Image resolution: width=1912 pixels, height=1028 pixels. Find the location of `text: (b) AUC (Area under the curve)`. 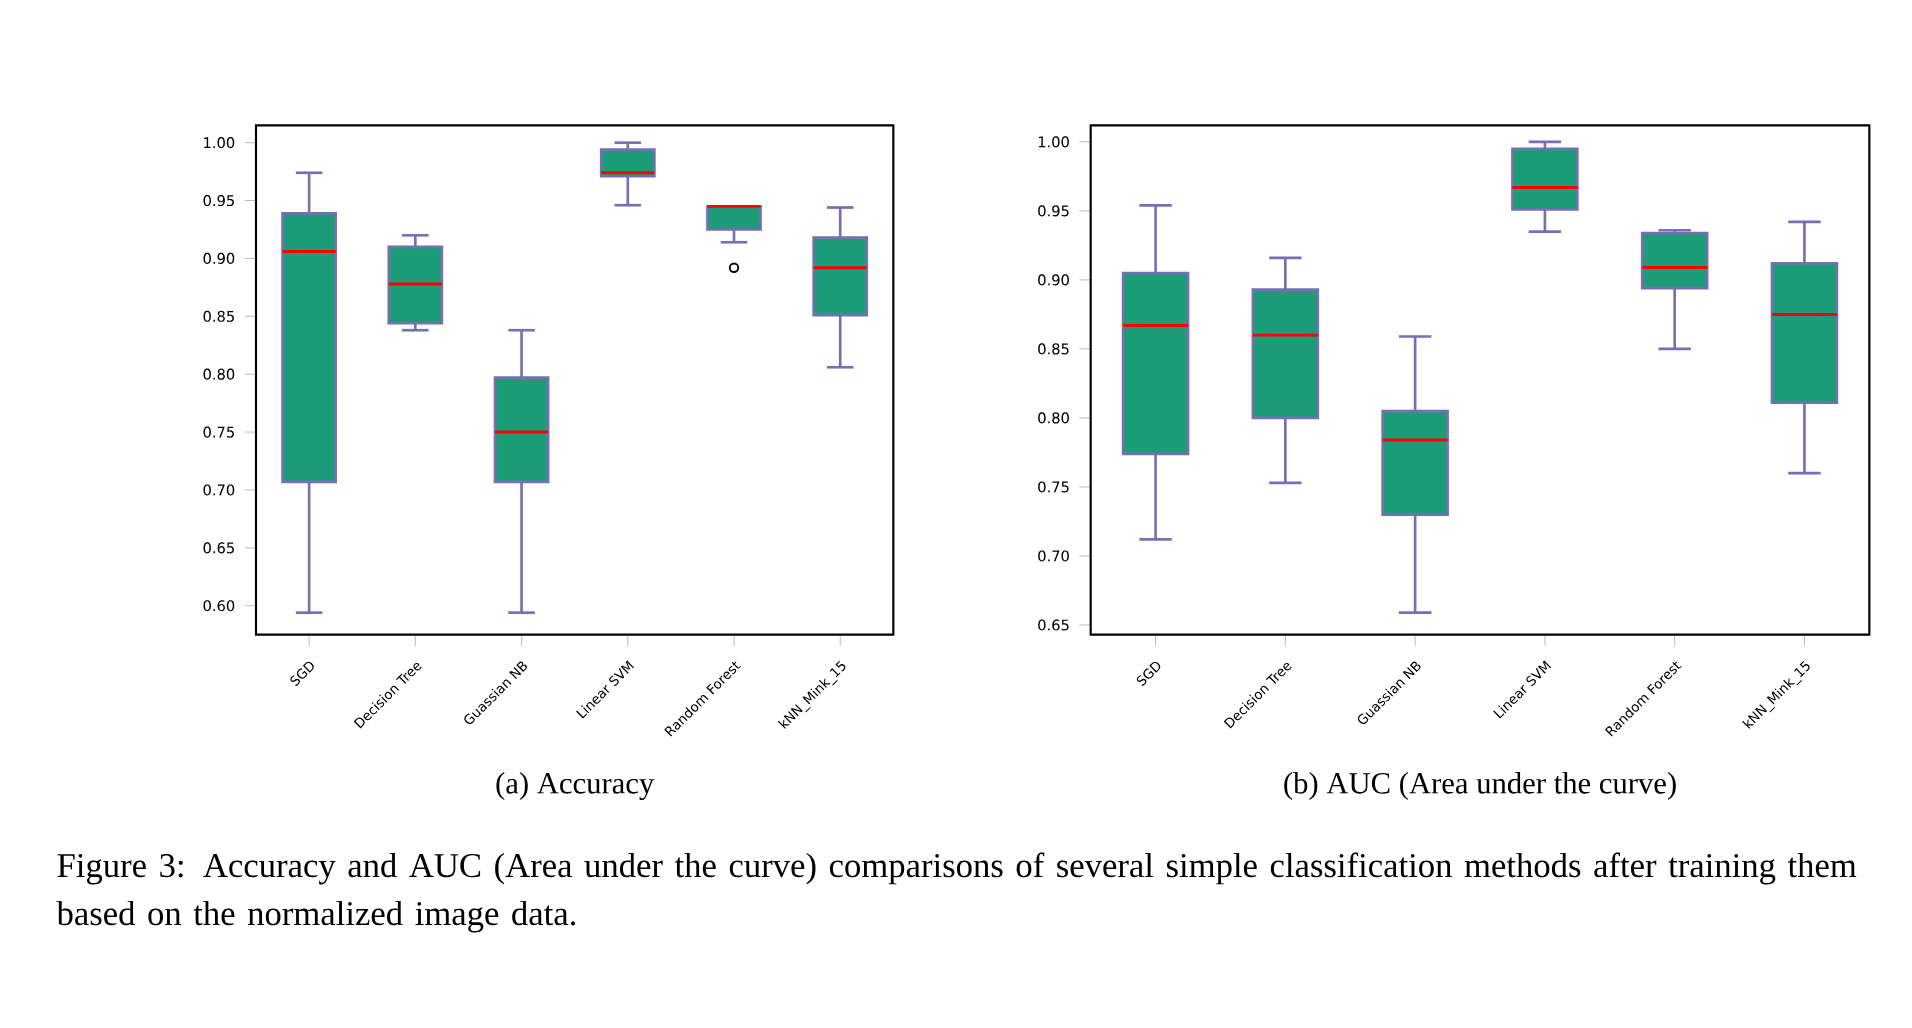

text: (b) AUC (Area under the curve) is located at coordinates (1480, 786).